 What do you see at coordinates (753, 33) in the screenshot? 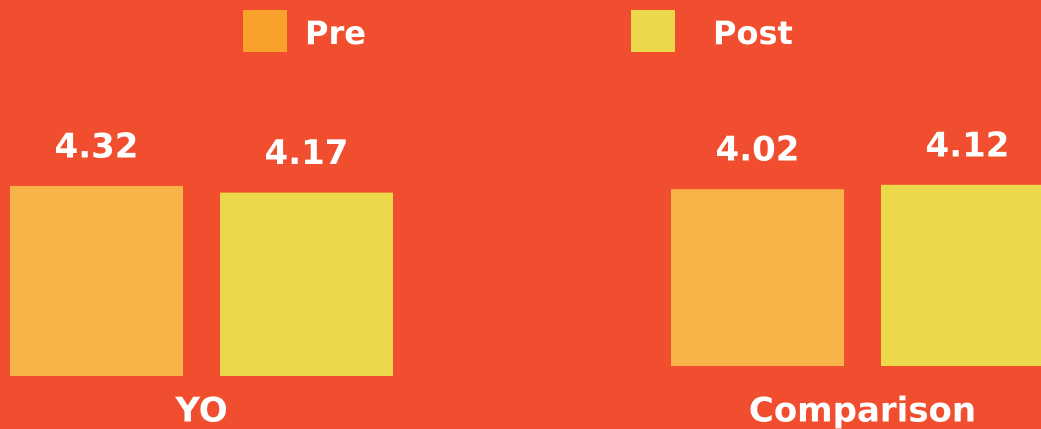
I see `legend-label: Post` at bounding box center [753, 33].